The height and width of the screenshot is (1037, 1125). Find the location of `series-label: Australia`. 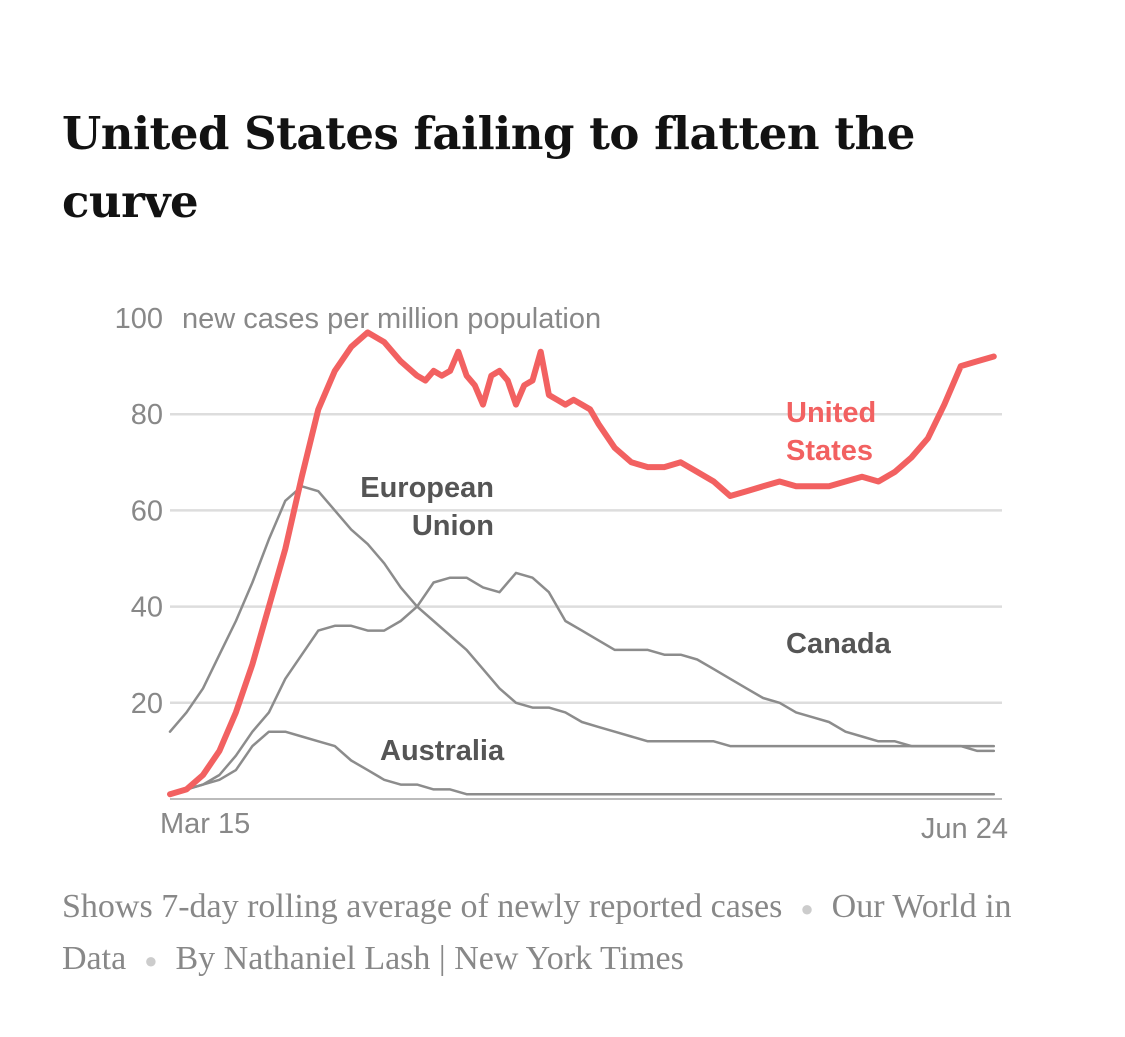

series-label: Australia is located at coordinates (442, 751).